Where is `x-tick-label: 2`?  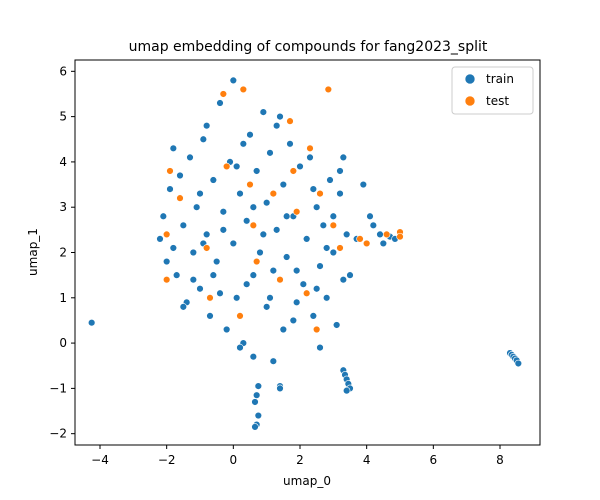 x-tick-label: 2 is located at coordinates (300, 460).